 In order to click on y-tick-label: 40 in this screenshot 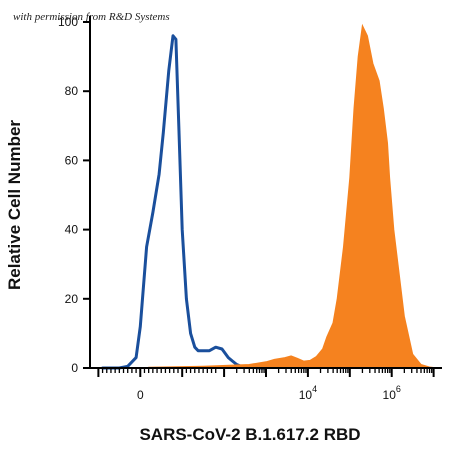, I will do `click(72, 230)`.